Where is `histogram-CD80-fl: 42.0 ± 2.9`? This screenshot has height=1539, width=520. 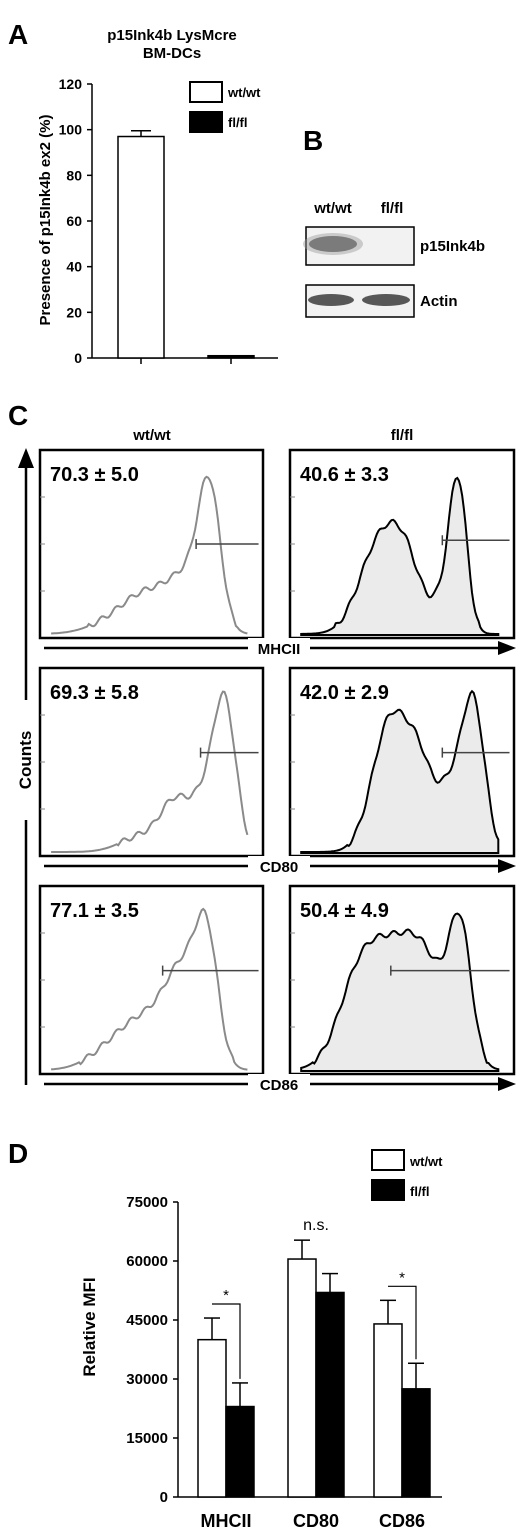
histogram-CD80-fl: 42.0 ± 2.9 is located at coordinates (402, 762).